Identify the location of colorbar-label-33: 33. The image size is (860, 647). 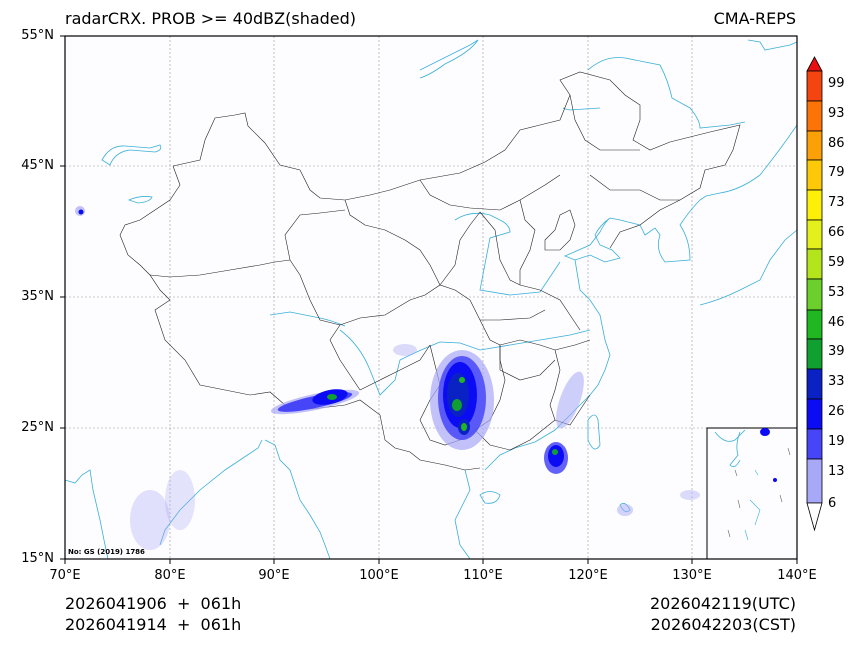
(836, 381).